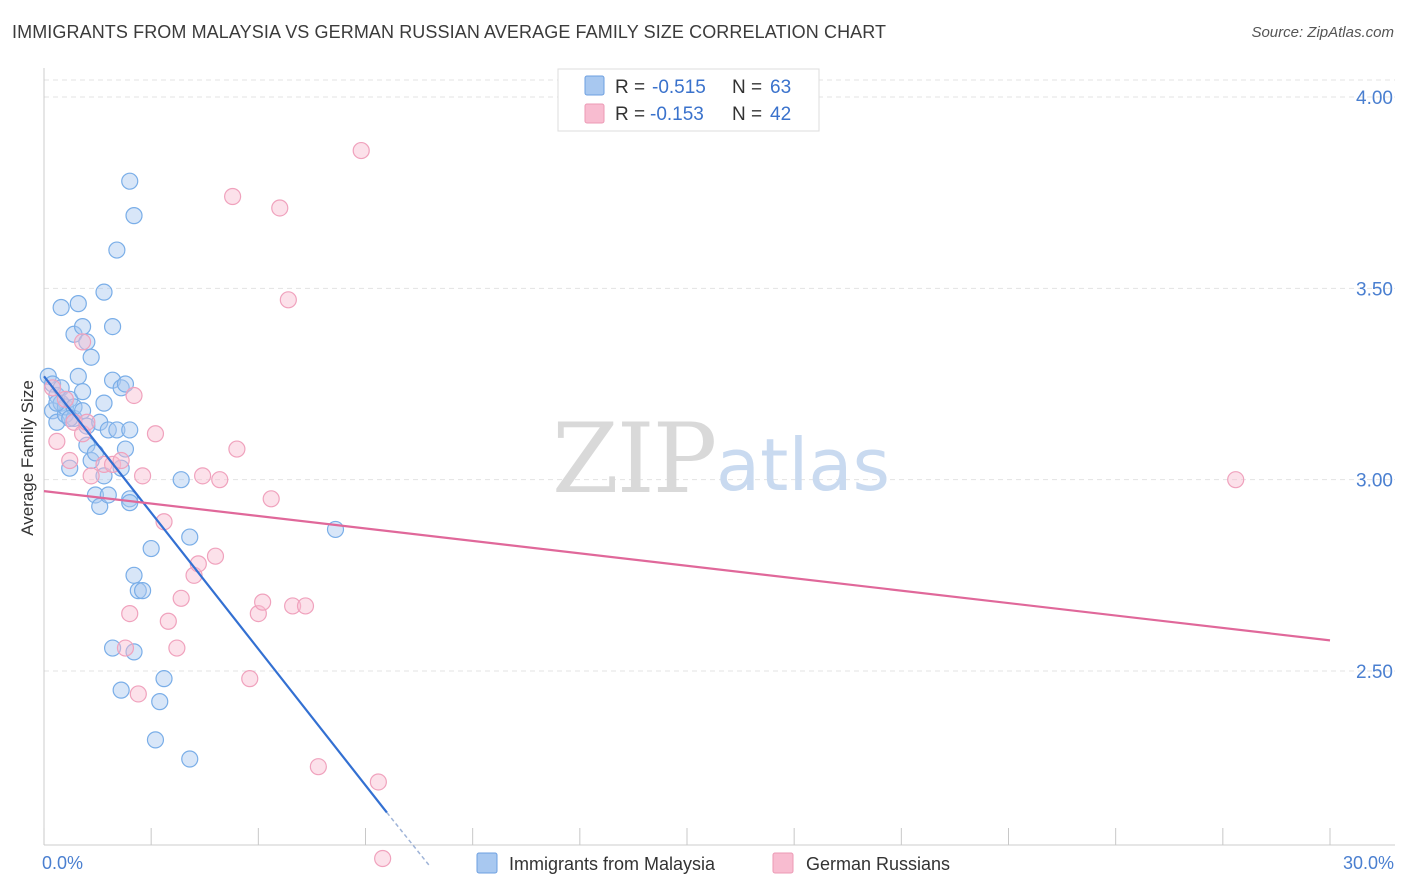  I want to click on series-legend-swatch-malaysia, so click(487, 863).